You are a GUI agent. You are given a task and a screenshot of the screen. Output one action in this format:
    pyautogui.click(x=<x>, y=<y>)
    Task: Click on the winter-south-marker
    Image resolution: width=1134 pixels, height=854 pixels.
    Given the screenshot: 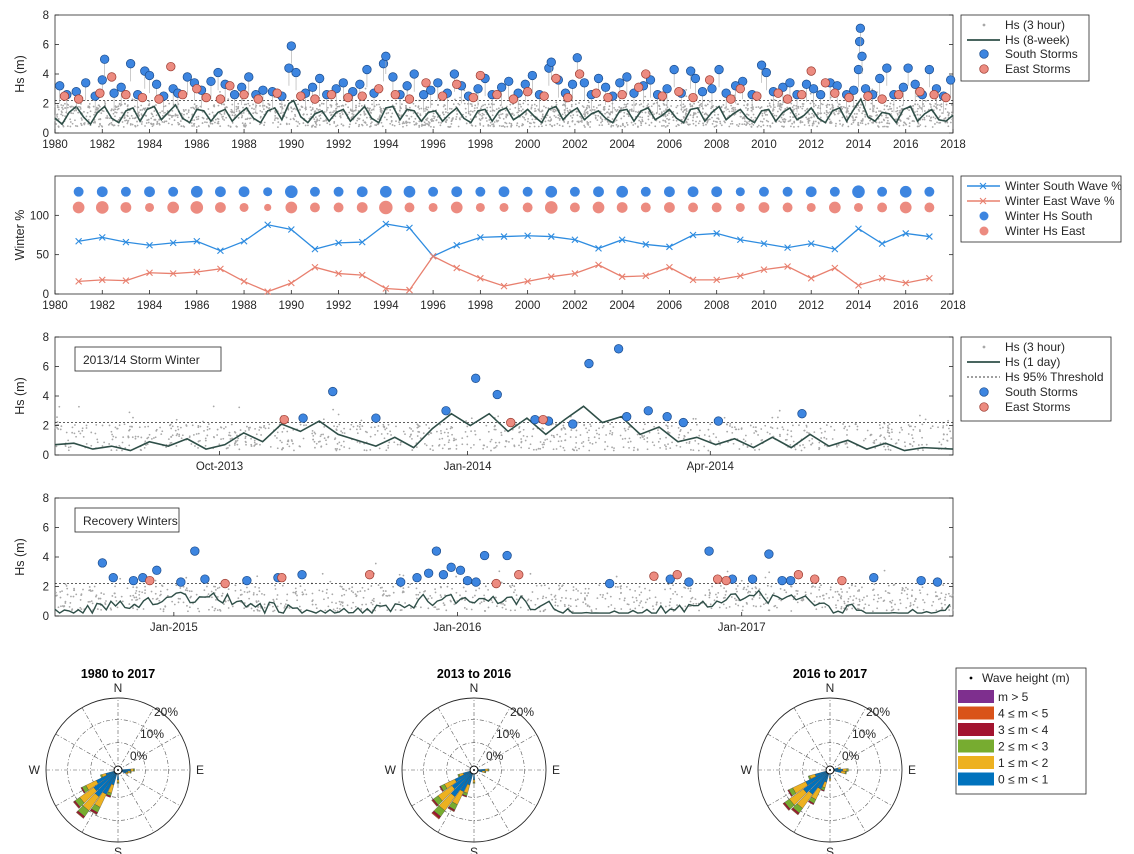 What is the action you would take?
    pyautogui.click(x=197, y=241)
    